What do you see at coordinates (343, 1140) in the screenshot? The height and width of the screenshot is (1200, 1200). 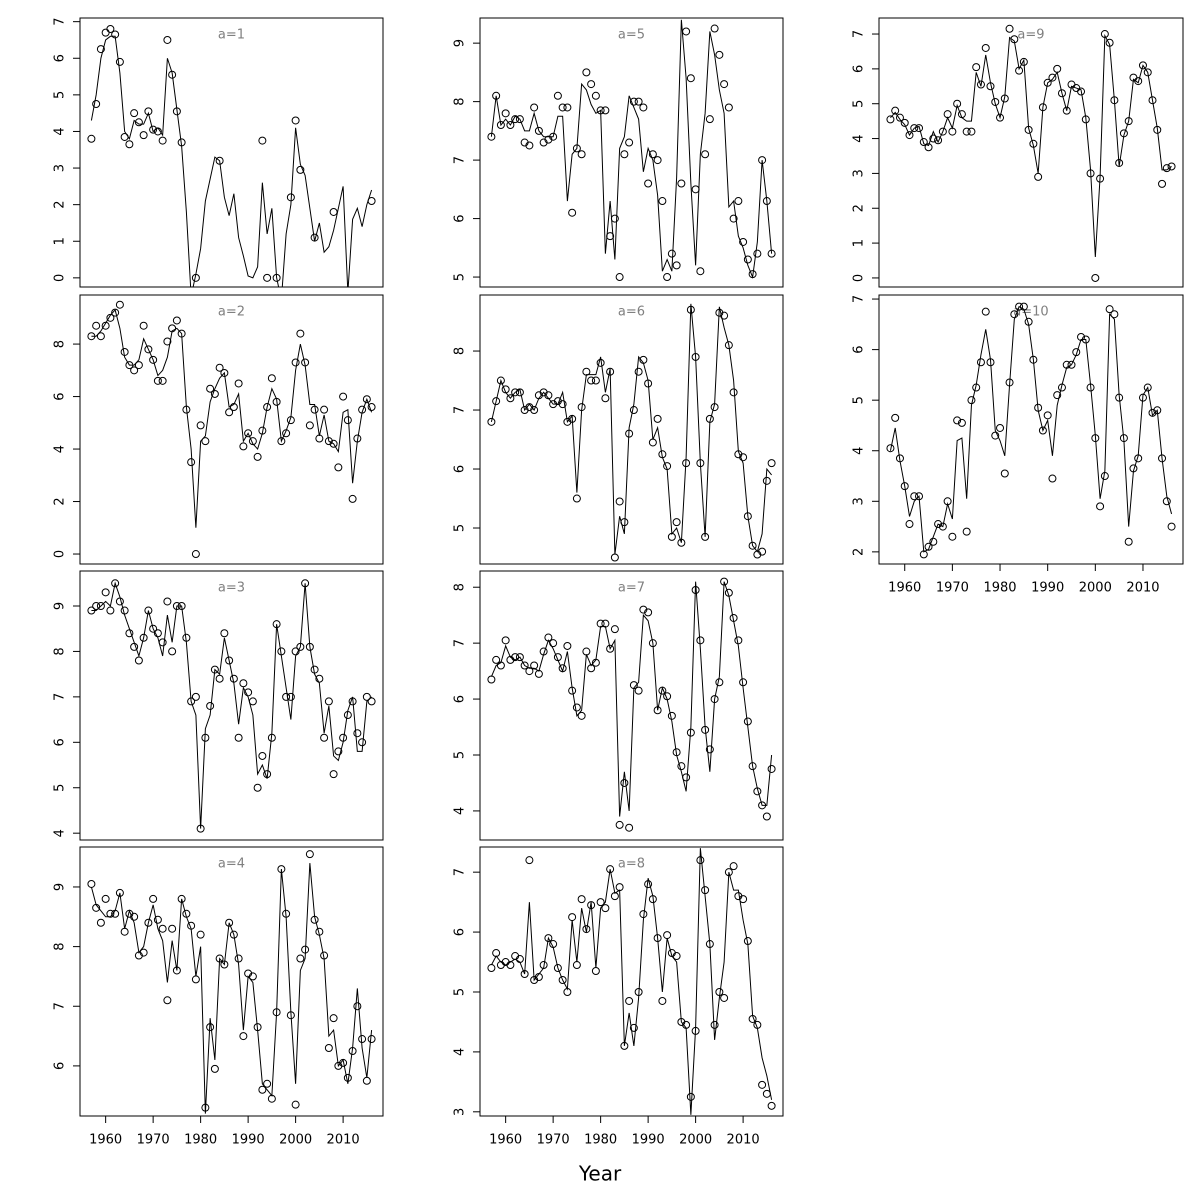 I see `x-tick-label: 2010` at bounding box center [343, 1140].